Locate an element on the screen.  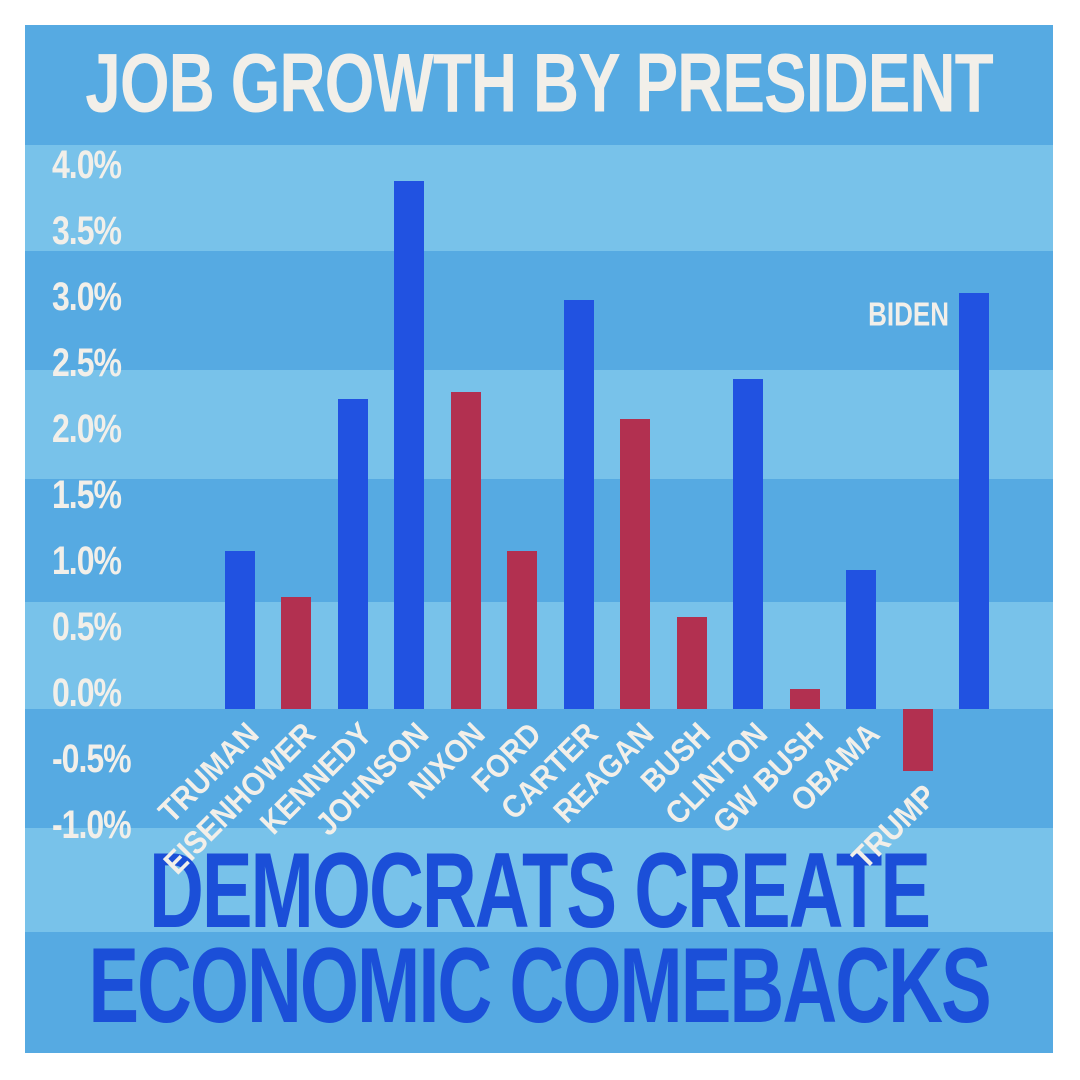
ytick-label-3.0pct: 3.0% is located at coordinates (87, 296).